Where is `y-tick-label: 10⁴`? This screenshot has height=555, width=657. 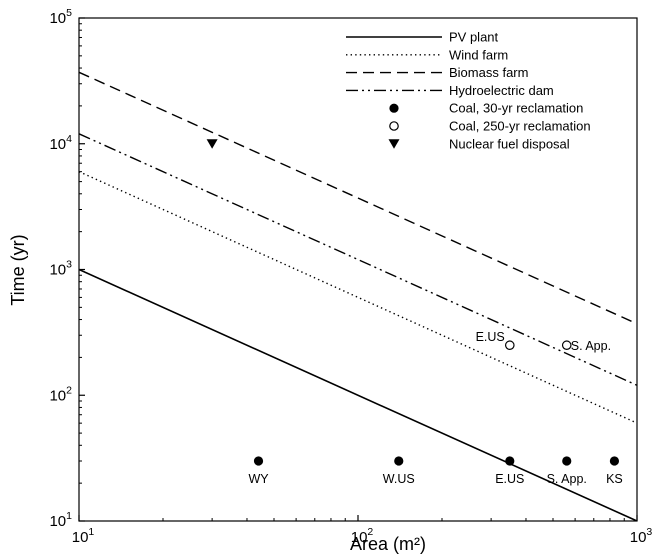
y-tick-label: 10⁴ is located at coordinates (60, 143).